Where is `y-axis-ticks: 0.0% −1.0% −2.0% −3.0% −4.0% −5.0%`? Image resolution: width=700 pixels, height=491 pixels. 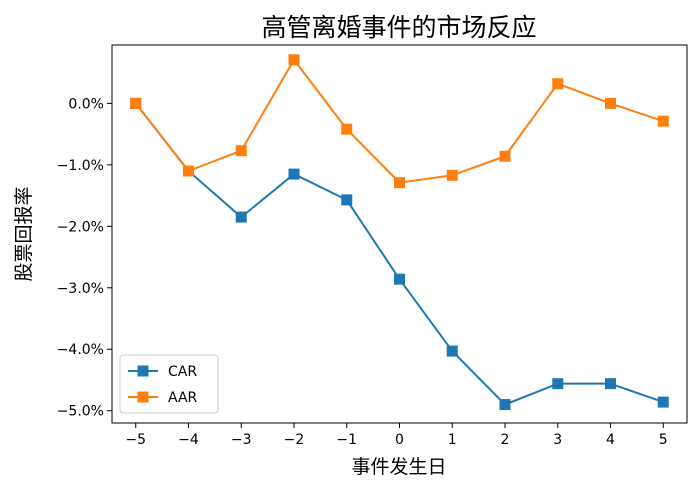 y-axis-ticks: 0.0% −1.0% −2.0% −3.0% −4.0% −5.0% is located at coordinates (84, 258).